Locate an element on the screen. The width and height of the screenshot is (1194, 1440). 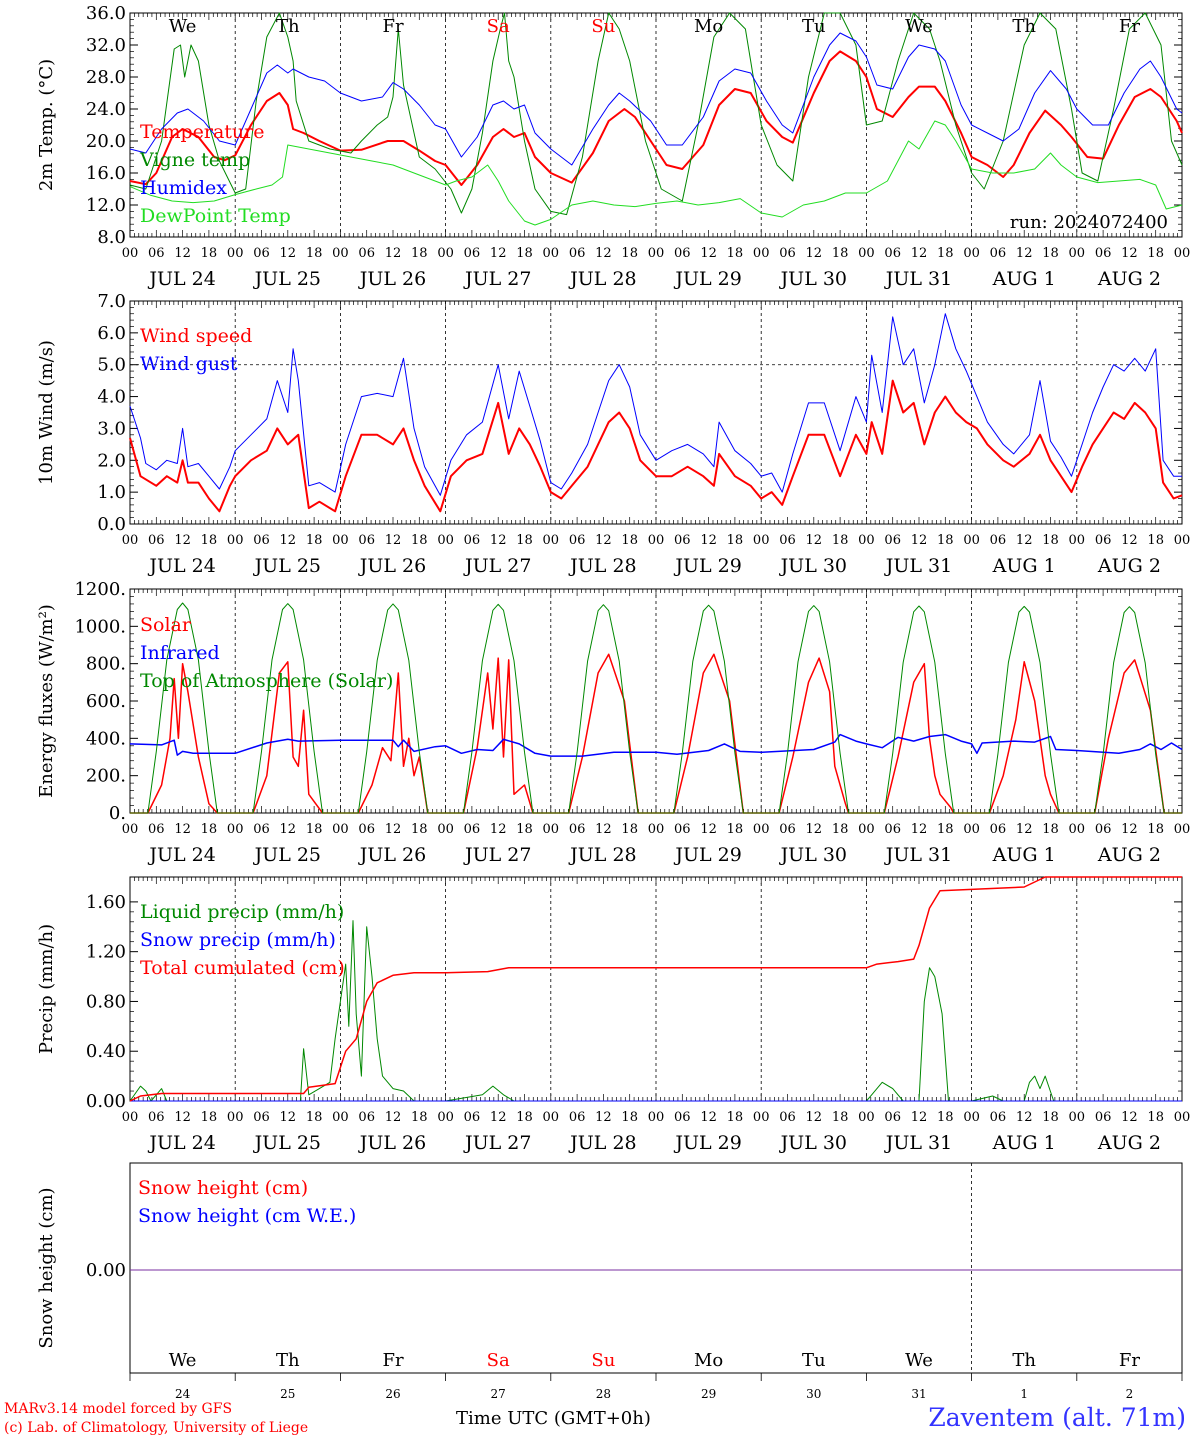
y-axis-title: Precip (mm/h) is located at coordinates (46, 989).